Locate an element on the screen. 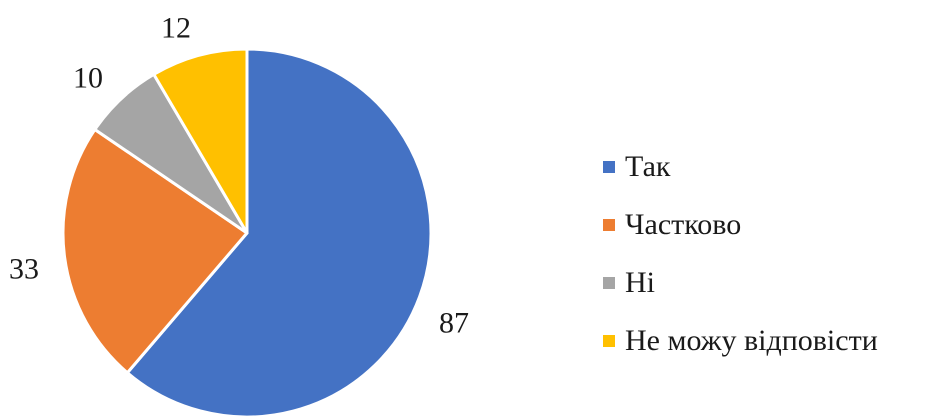  legend-swatch-tak is located at coordinates (609, 167).